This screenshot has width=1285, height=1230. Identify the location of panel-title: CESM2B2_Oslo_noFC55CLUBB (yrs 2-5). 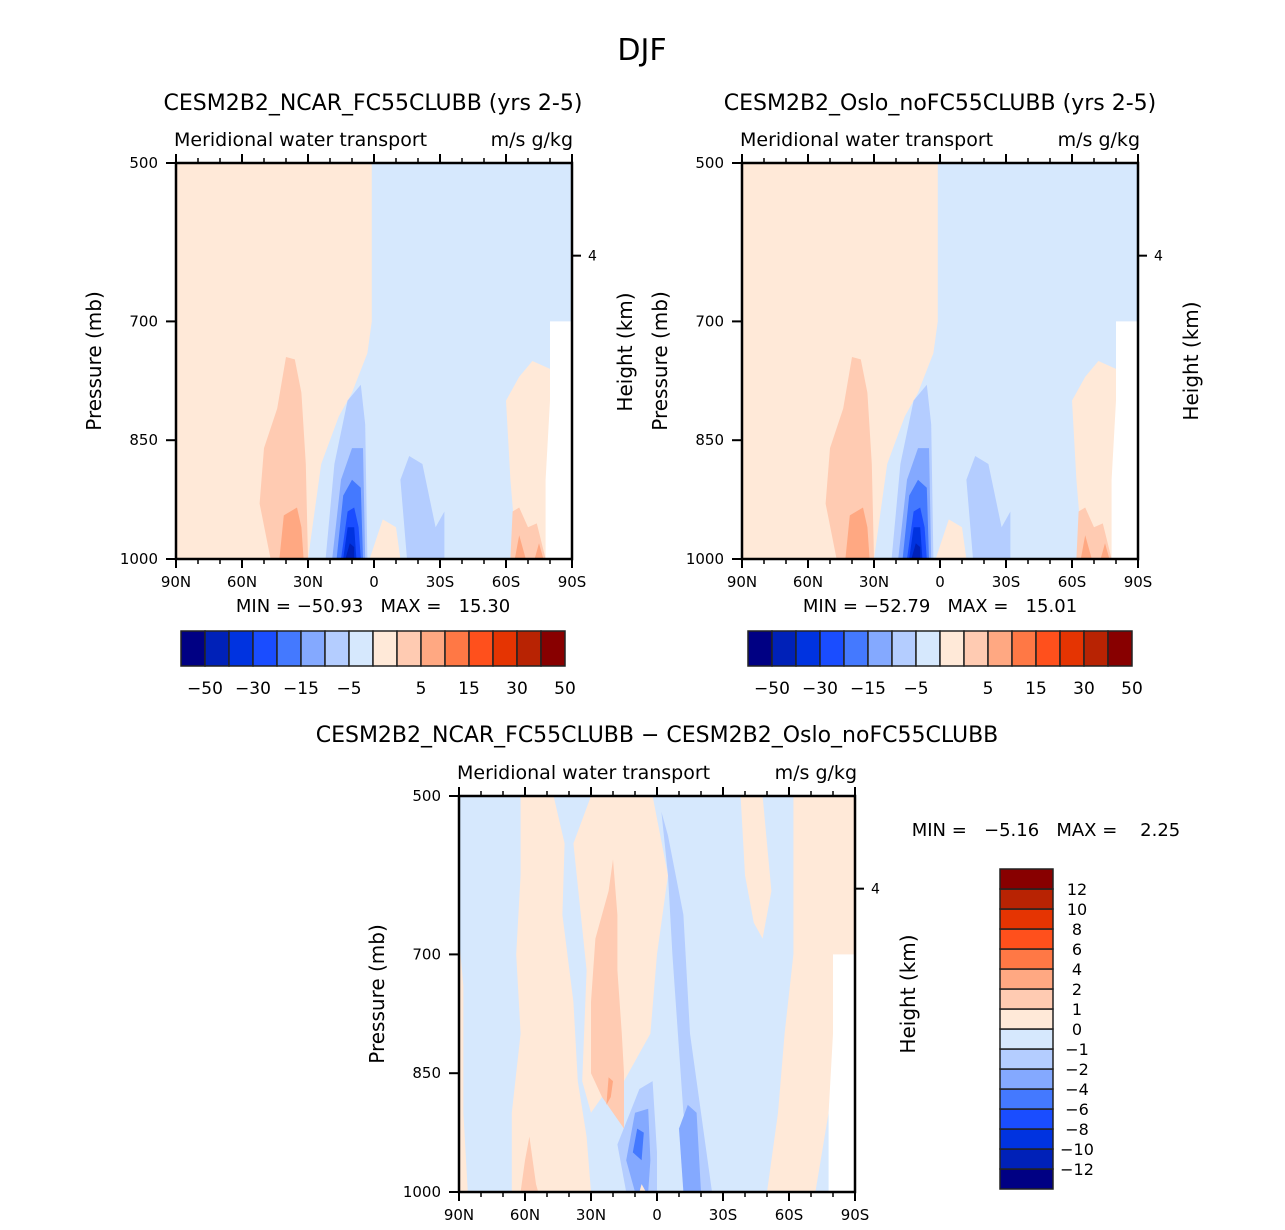
(940, 103).